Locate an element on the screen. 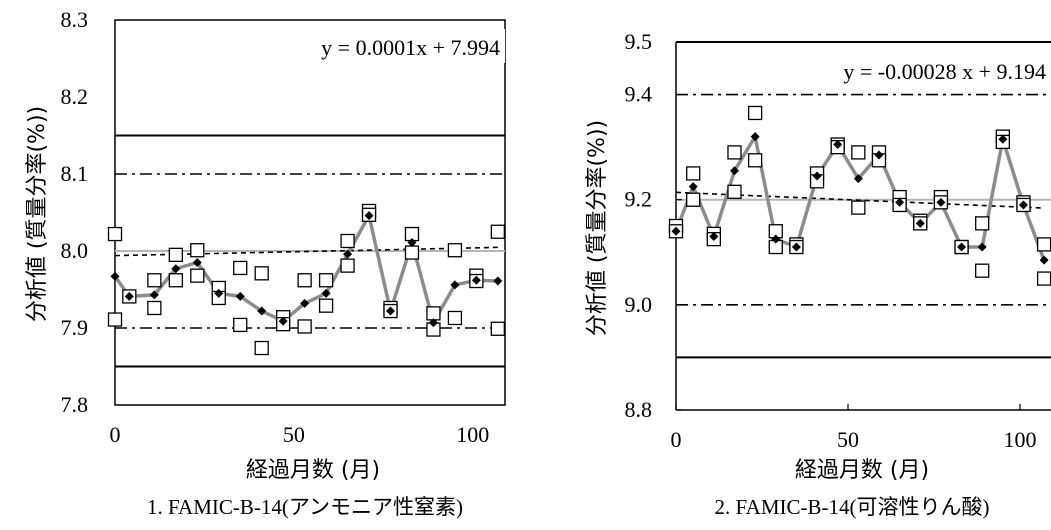 The height and width of the screenshot is (530, 1051). chart-2-y-tick-label: 9.5 is located at coordinates (639, 41).